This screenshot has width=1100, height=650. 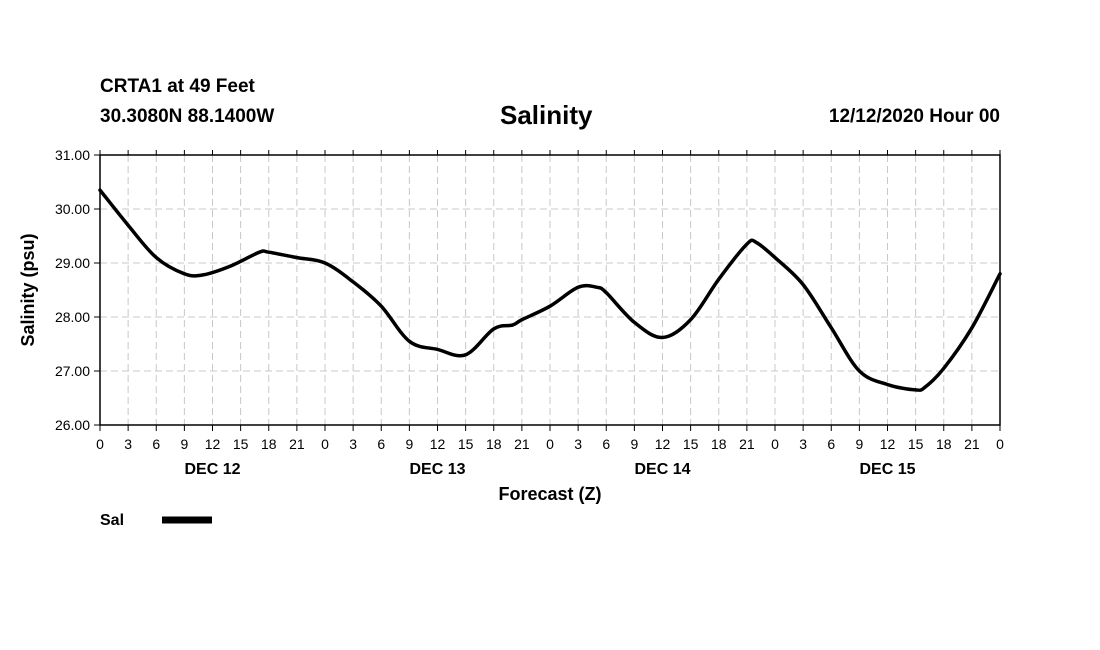 I want to click on y-tick-label: 27.00, so click(x=72, y=371).